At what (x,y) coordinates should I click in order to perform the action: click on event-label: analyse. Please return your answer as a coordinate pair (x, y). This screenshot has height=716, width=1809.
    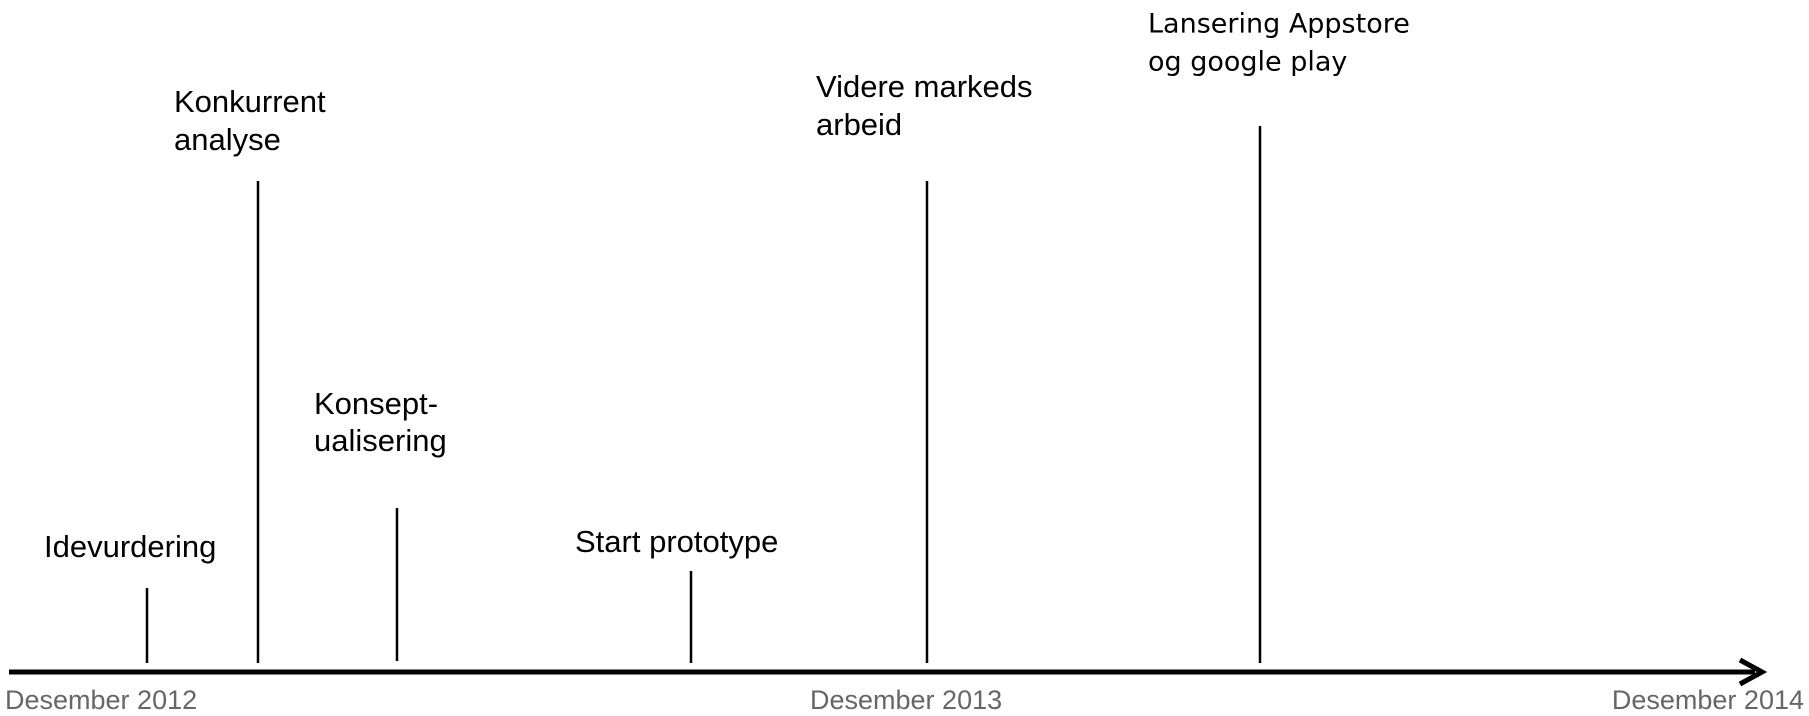
    Looking at the image, I should click on (227, 139).